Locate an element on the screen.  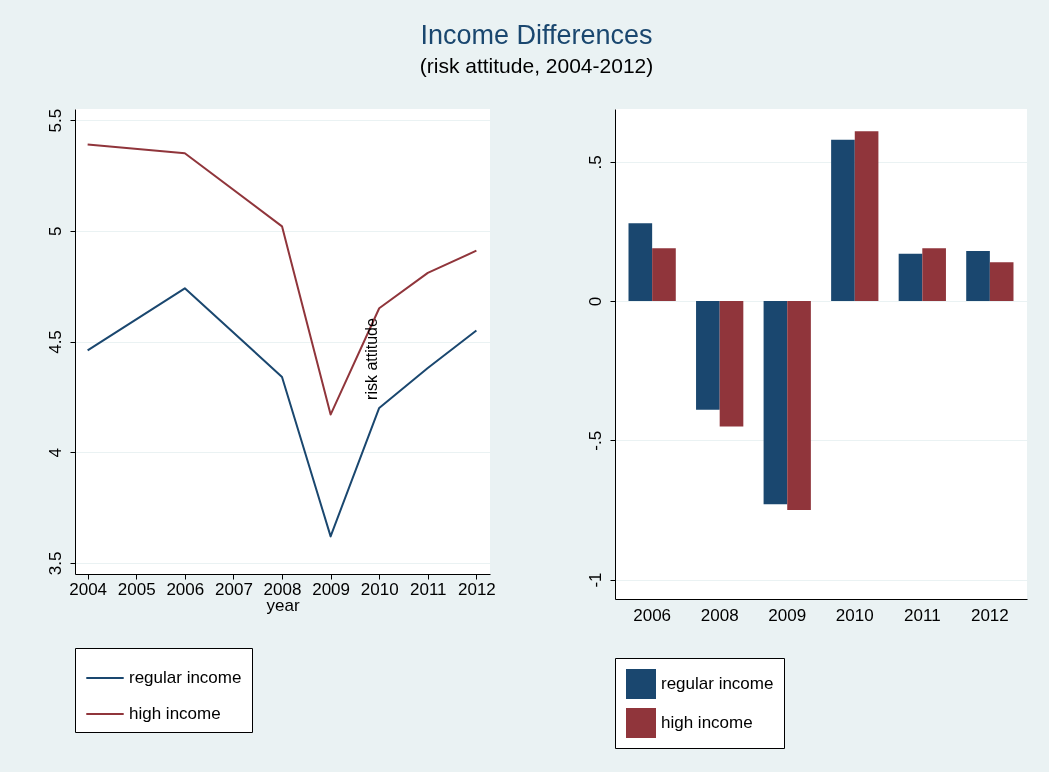
y-tick-label: 0 is located at coordinates (595, 301).